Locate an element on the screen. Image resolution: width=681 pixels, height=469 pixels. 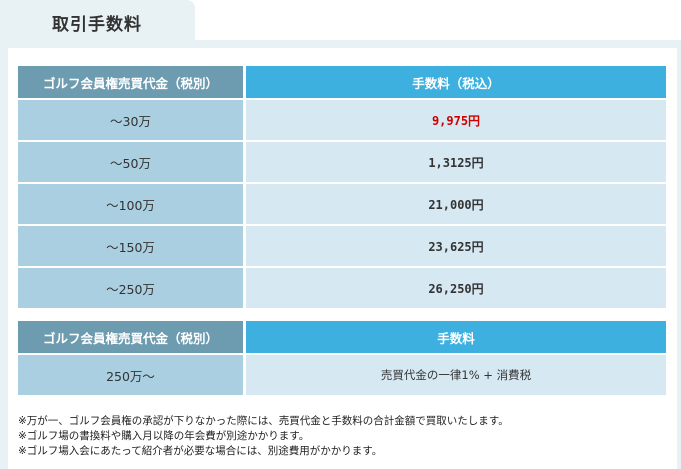
table-header-row: ゴルフ会員権売買代金（税別） 手数料 is located at coordinates (342, 337).